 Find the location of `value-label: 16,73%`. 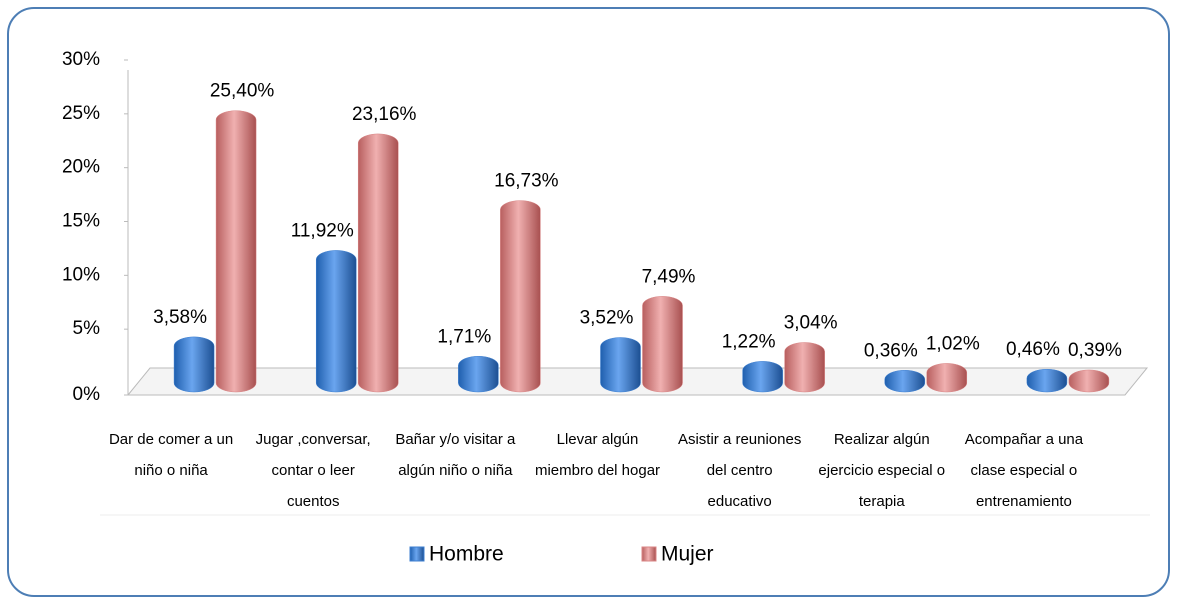

value-label: 16,73% is located at coordinates (526, 181).